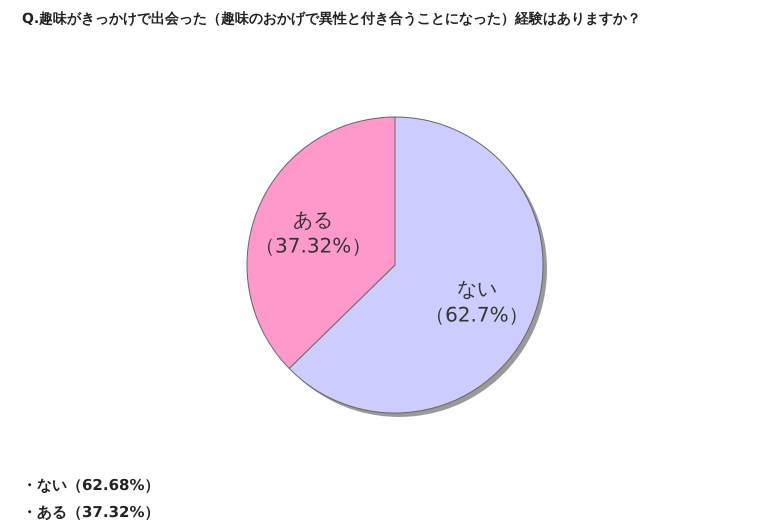 This screenshot has height=530, width=760. I want to click on slice-label: ある, so click(313, 220).